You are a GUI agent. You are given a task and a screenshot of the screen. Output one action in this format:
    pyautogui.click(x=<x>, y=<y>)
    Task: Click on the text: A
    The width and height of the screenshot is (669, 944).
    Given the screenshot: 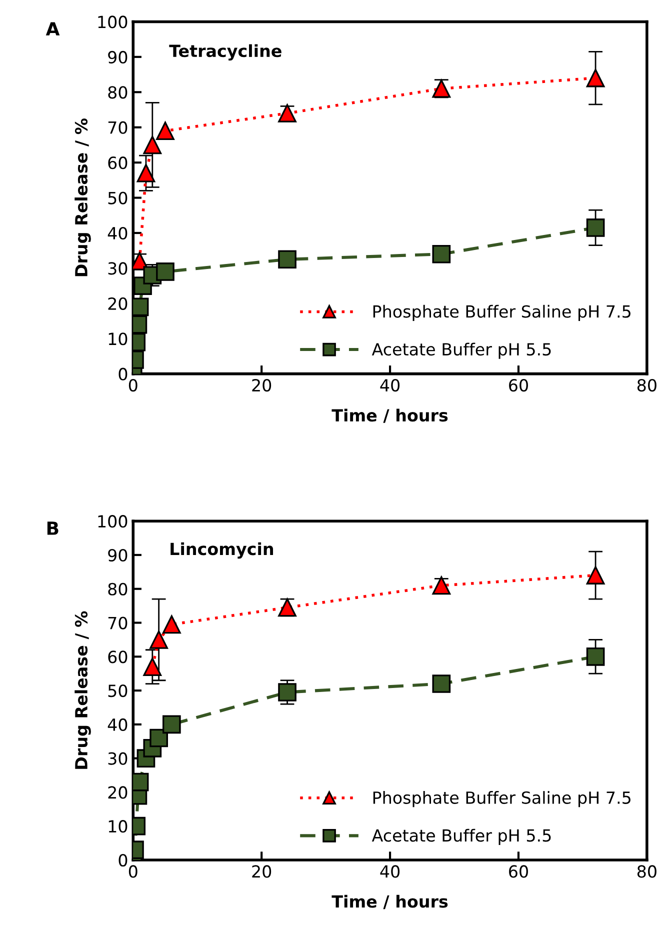 What is the action you would take?
    pyautogui.click(x=53, y=29)
    